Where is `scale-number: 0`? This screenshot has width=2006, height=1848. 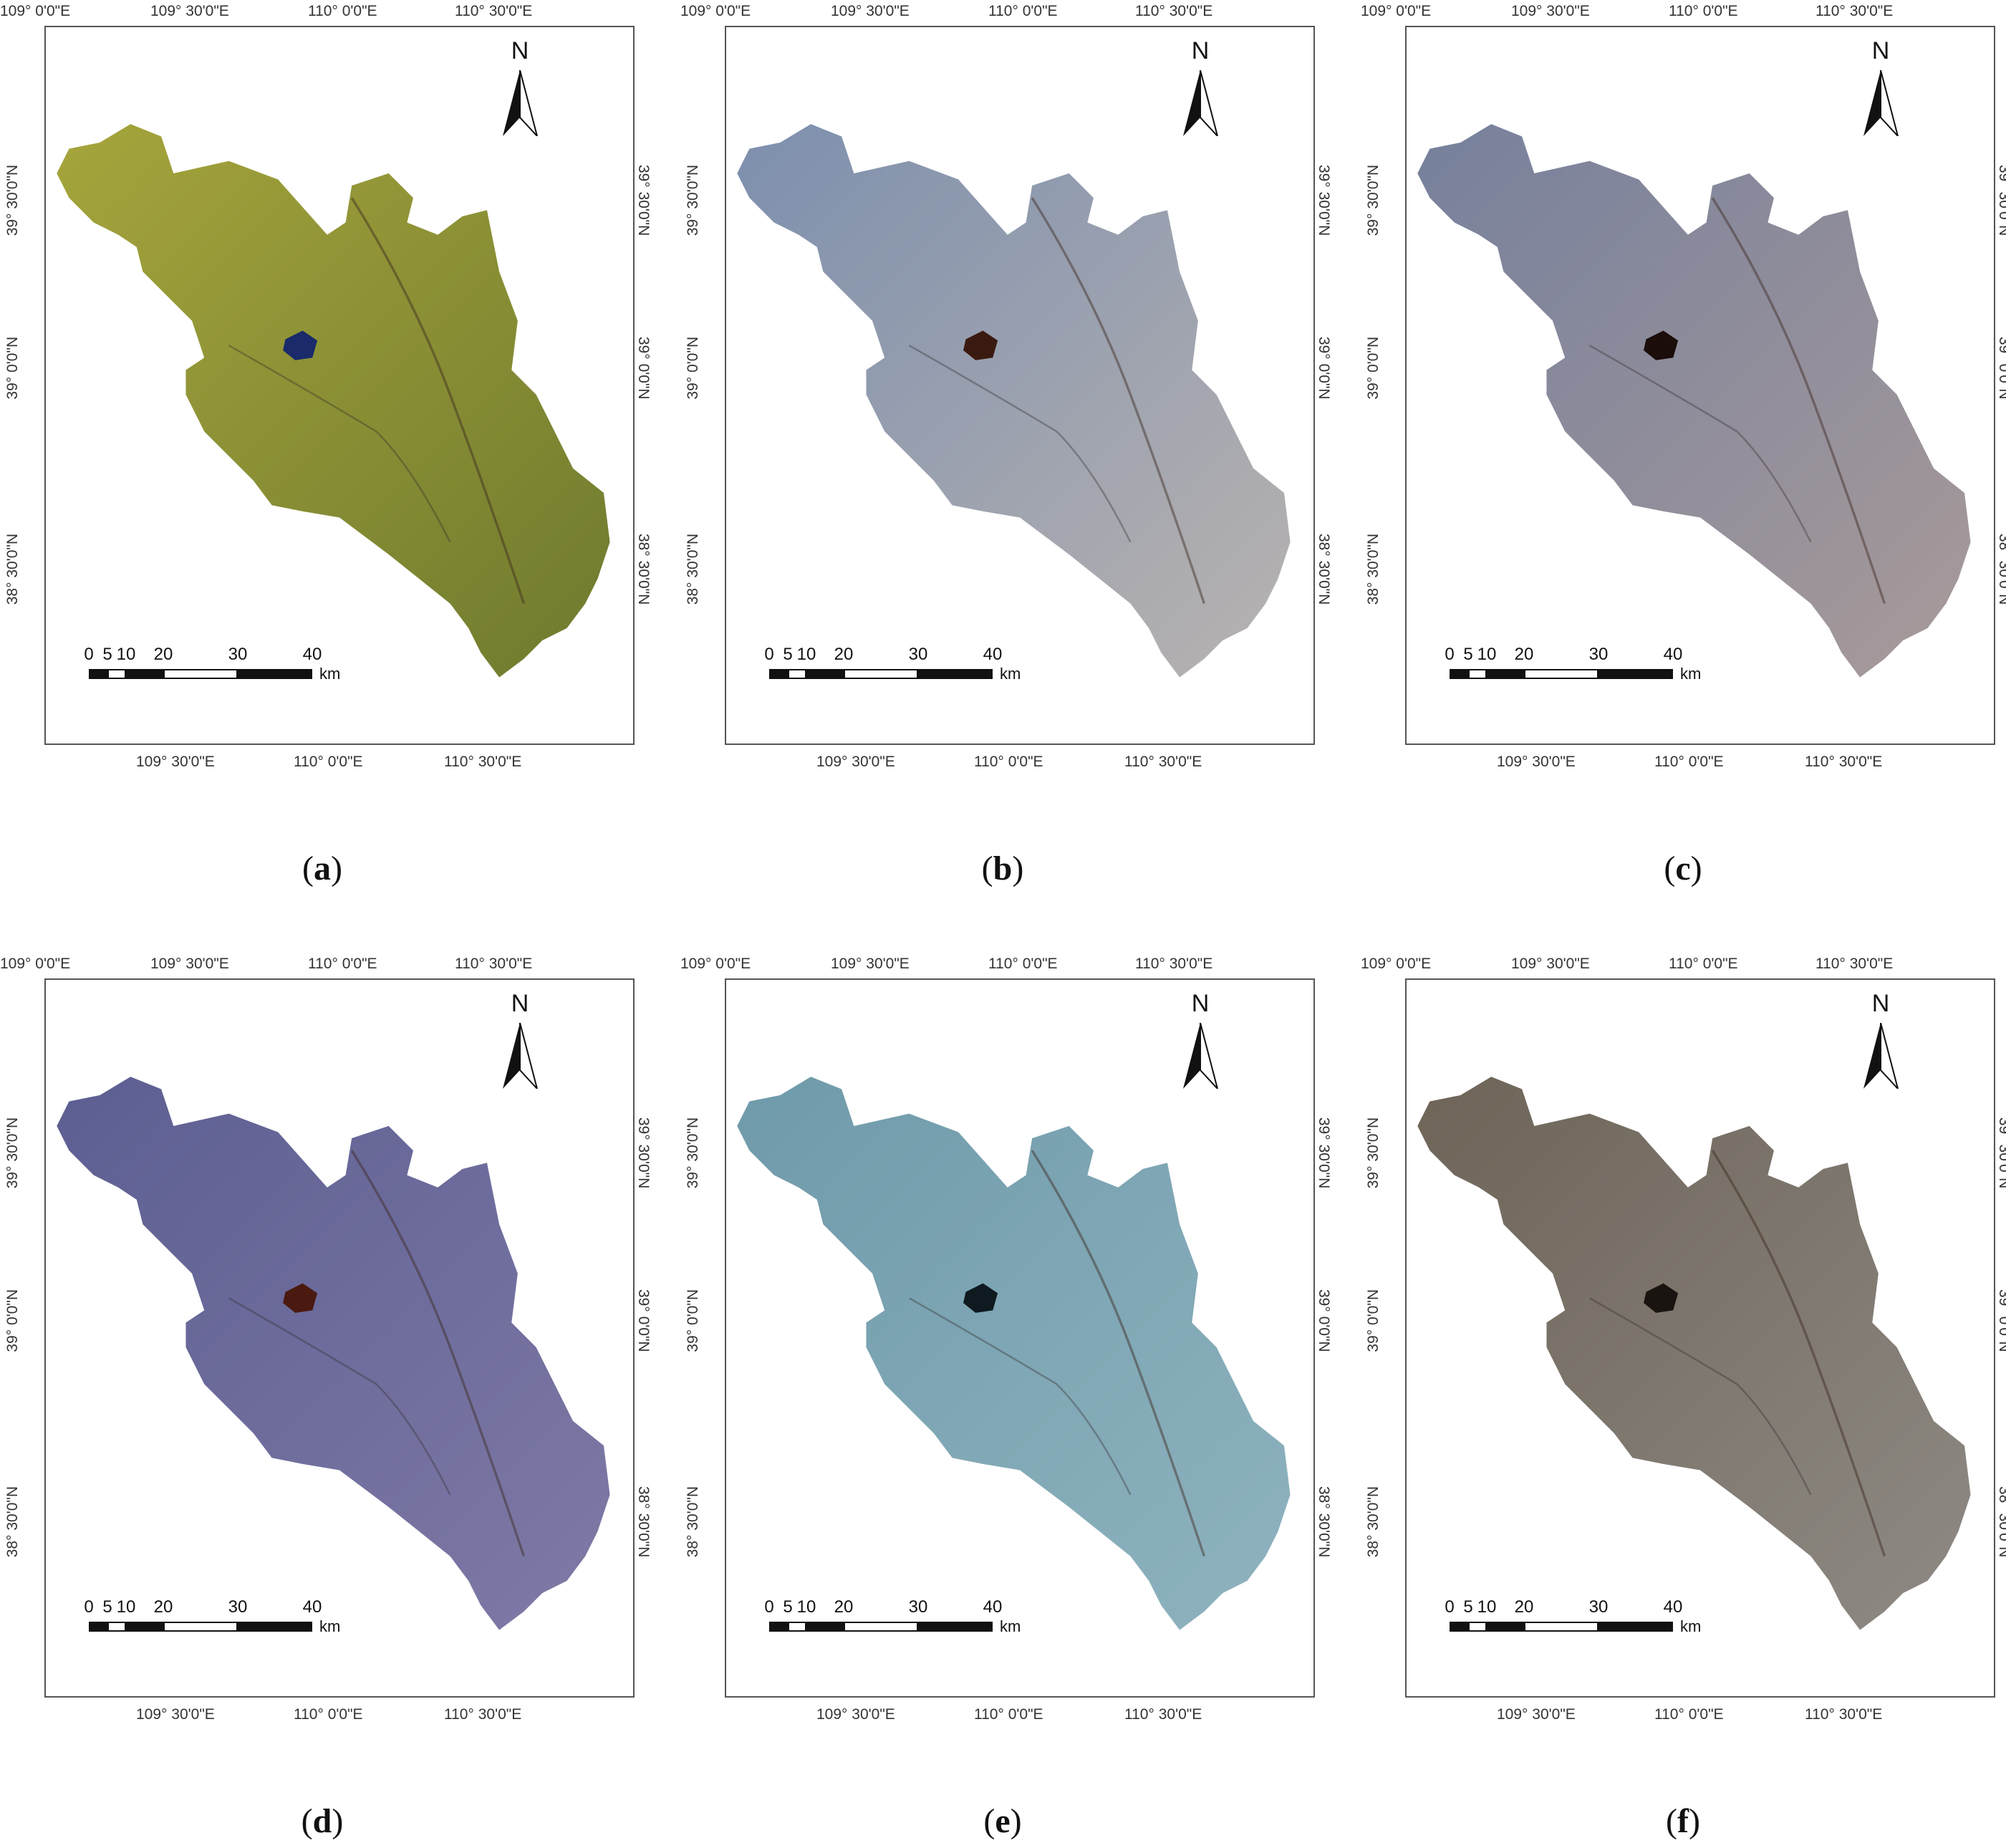
scale-number: 0 is located at coordinates (769, 654).